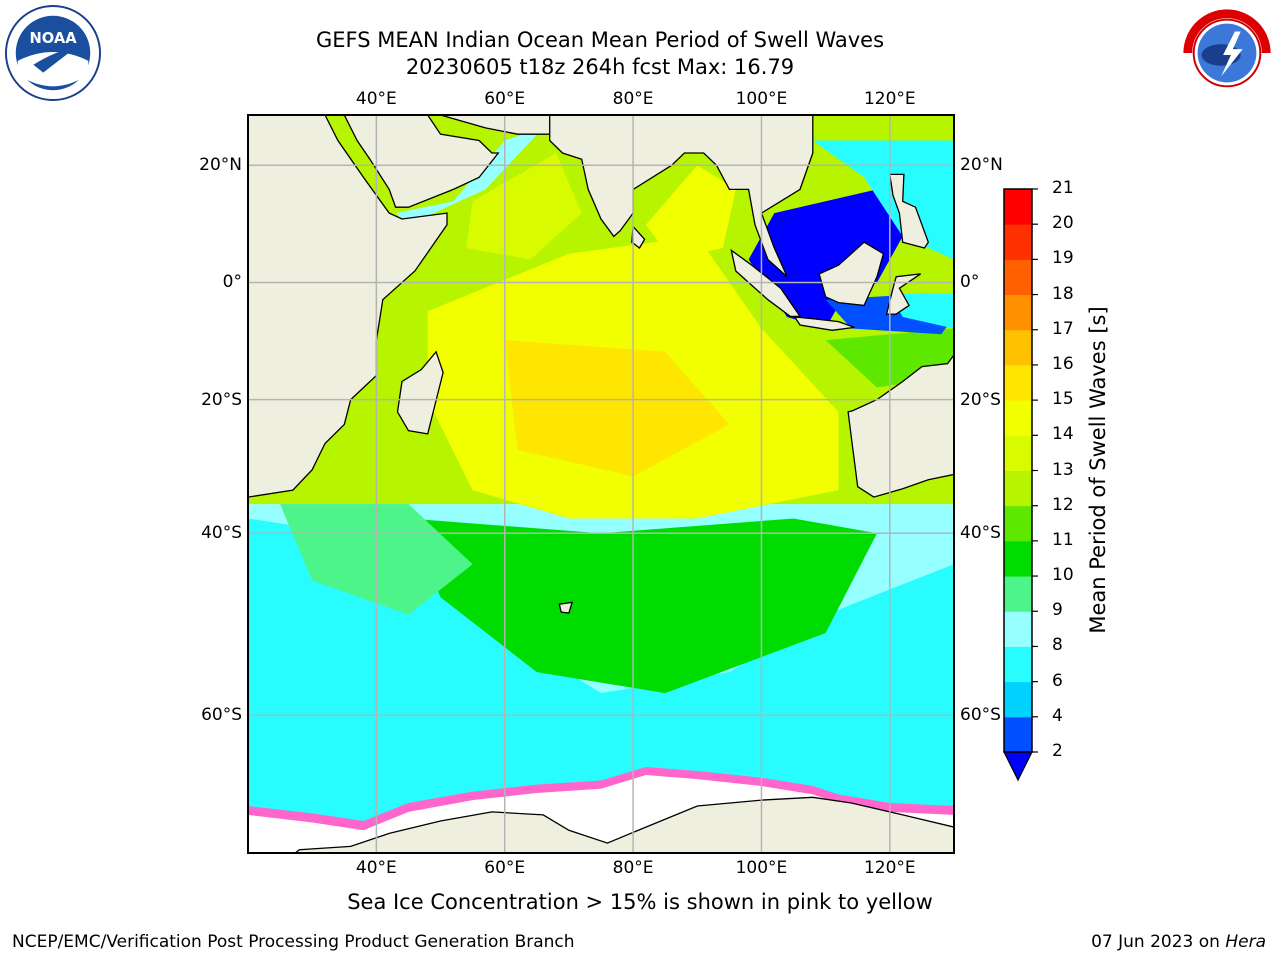  Describe the element at coordinates (981, 165) in the screenshot. I see `lat-tick-right: 20°N` at that location.